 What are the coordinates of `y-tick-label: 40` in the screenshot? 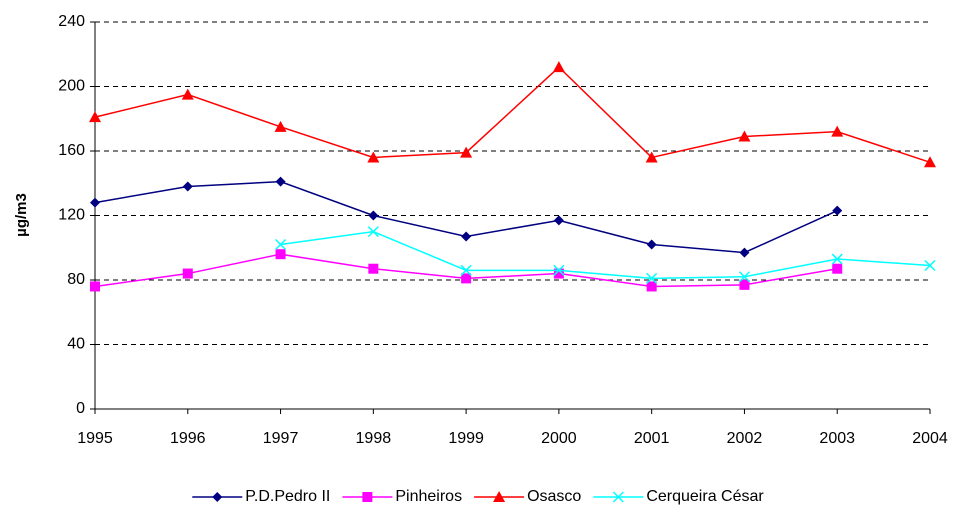 It's located at (76, 344).